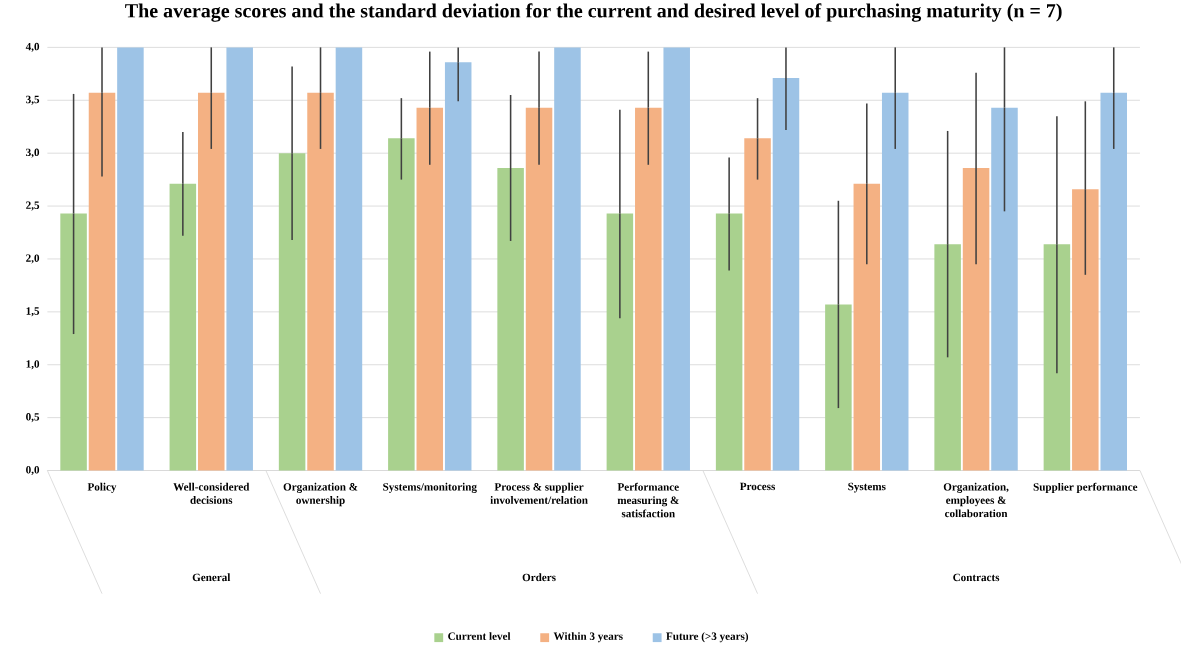 The height and width of the screenshot is (666, 1181). I want to click on x-tick-label: Organization & ownership, so click(320, 494).